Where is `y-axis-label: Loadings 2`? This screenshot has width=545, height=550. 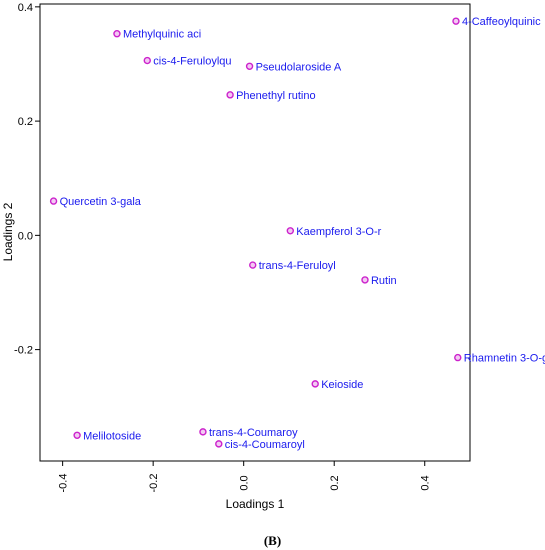
y-axis-label: Loadings 2 is located at coordinates (8, 231).